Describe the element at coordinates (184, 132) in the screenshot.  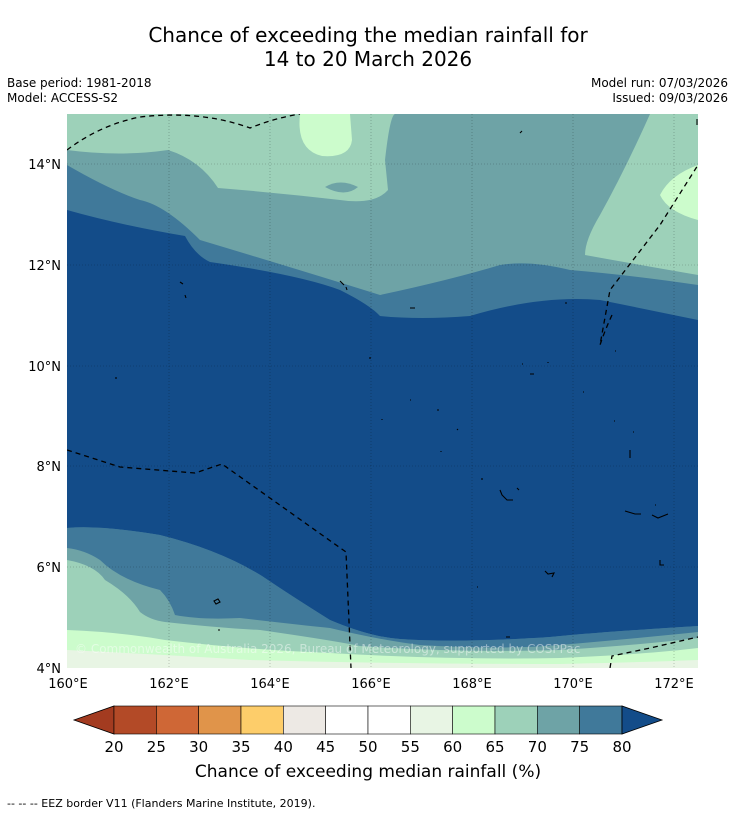
I see `eez-border-north` at that location.